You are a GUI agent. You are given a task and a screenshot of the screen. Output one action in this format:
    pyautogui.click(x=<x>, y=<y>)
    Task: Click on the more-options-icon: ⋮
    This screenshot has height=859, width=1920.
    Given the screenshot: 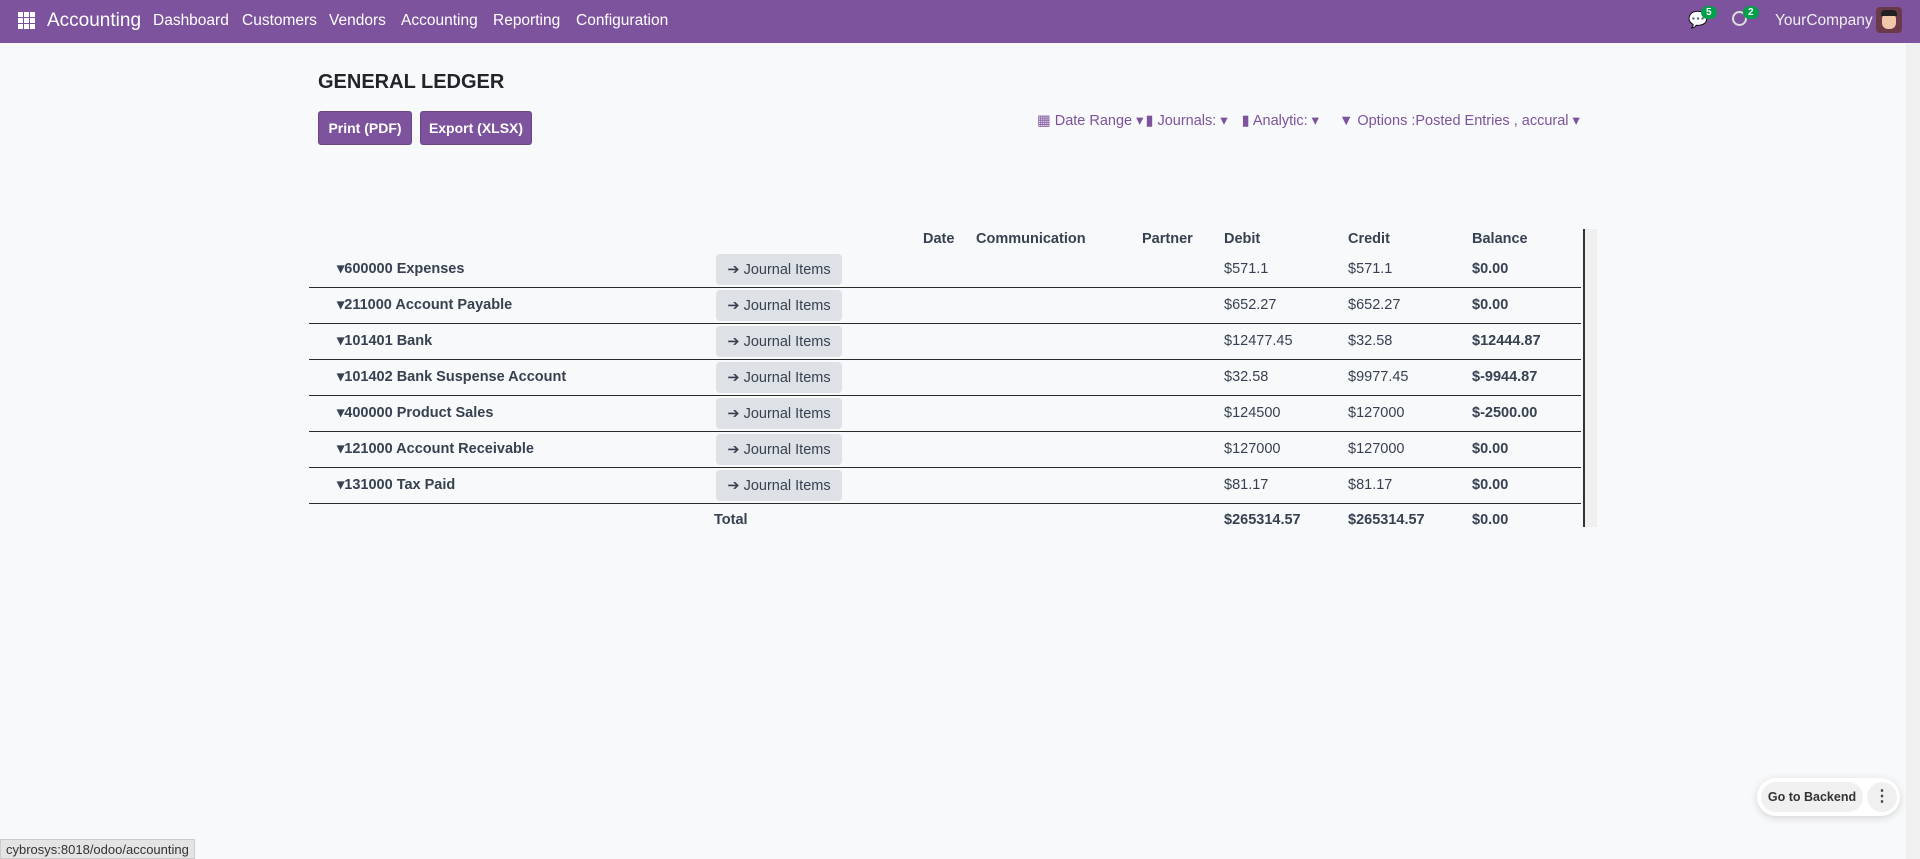 What is the action you would take?
    pyautogui.click(x=1882, y=797)
    